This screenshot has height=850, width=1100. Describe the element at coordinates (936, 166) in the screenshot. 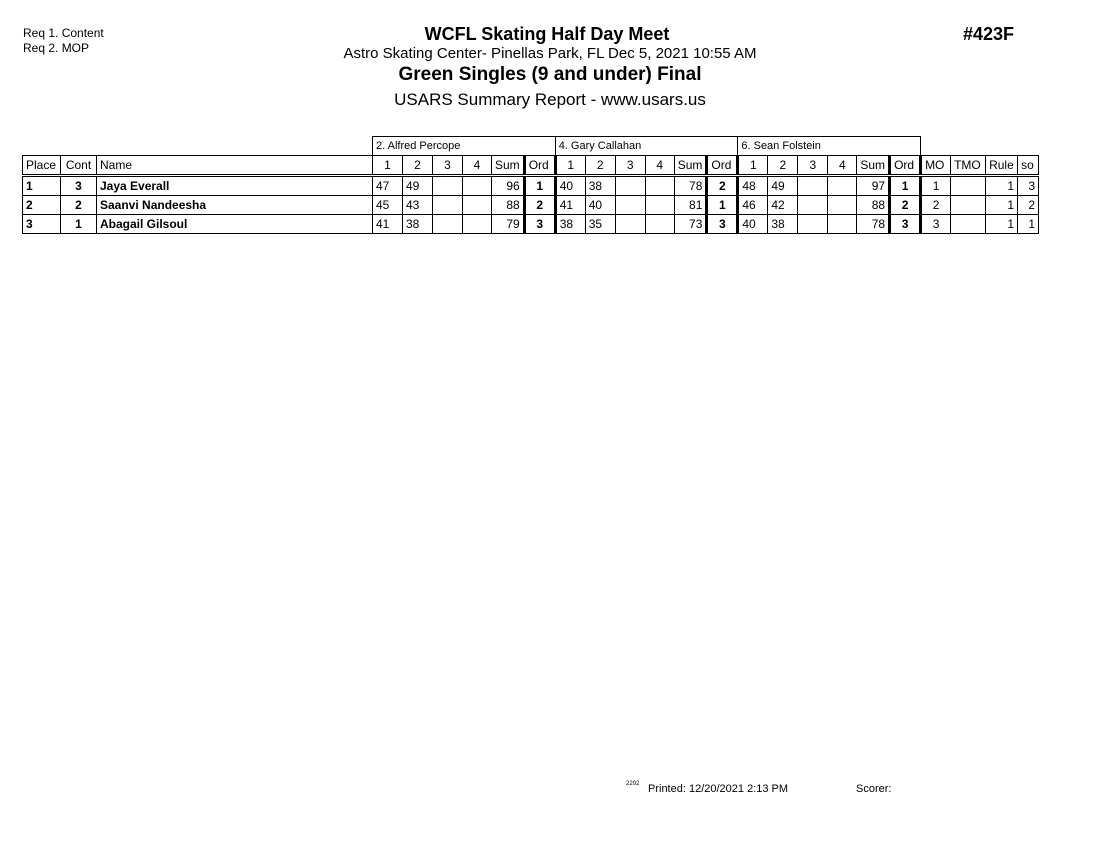

I see `col-mo: MO` at that location.